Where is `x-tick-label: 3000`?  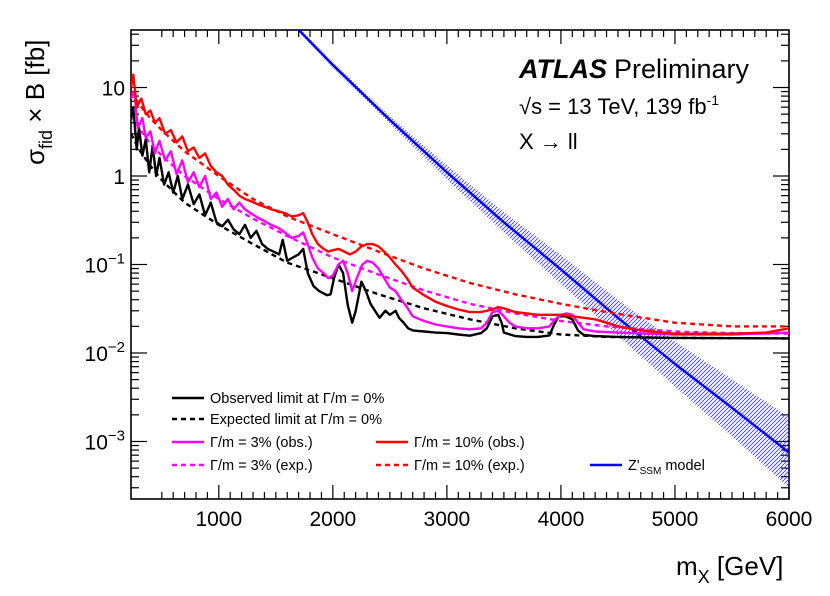
x-tick-label: 3000 is located at coordinates (447, 519).